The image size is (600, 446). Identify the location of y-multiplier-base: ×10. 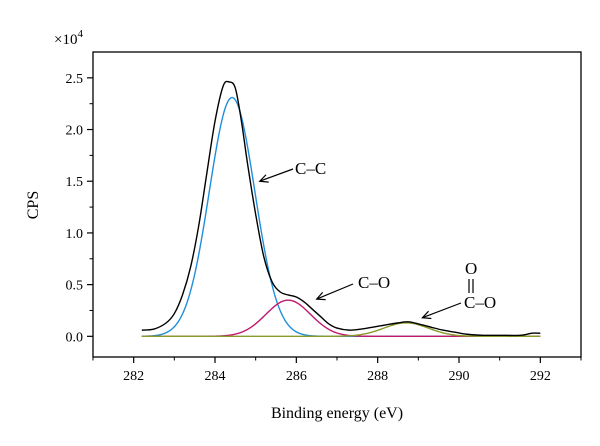
(65, 40).